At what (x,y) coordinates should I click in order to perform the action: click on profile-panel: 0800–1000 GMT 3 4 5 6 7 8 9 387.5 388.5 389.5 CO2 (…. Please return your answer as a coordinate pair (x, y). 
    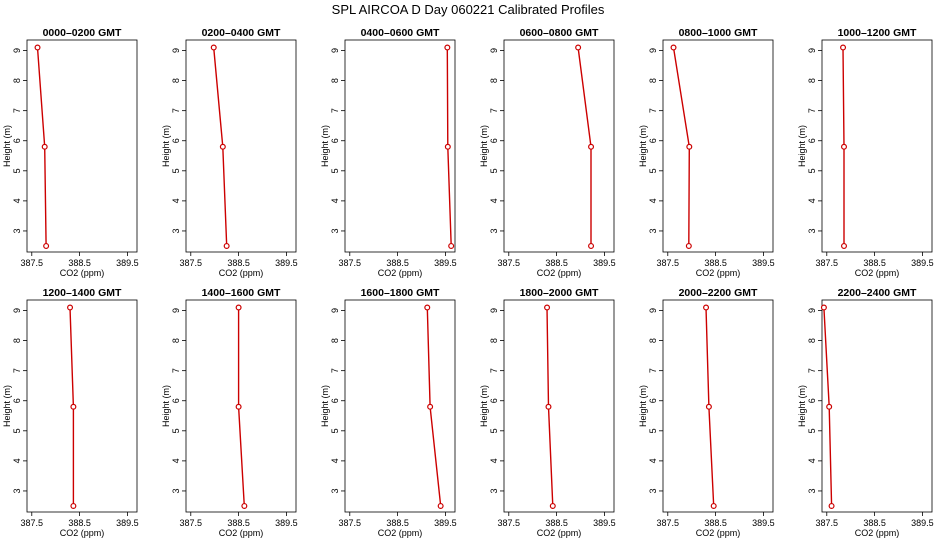
    Looking at the image, I should click on (706, 152).